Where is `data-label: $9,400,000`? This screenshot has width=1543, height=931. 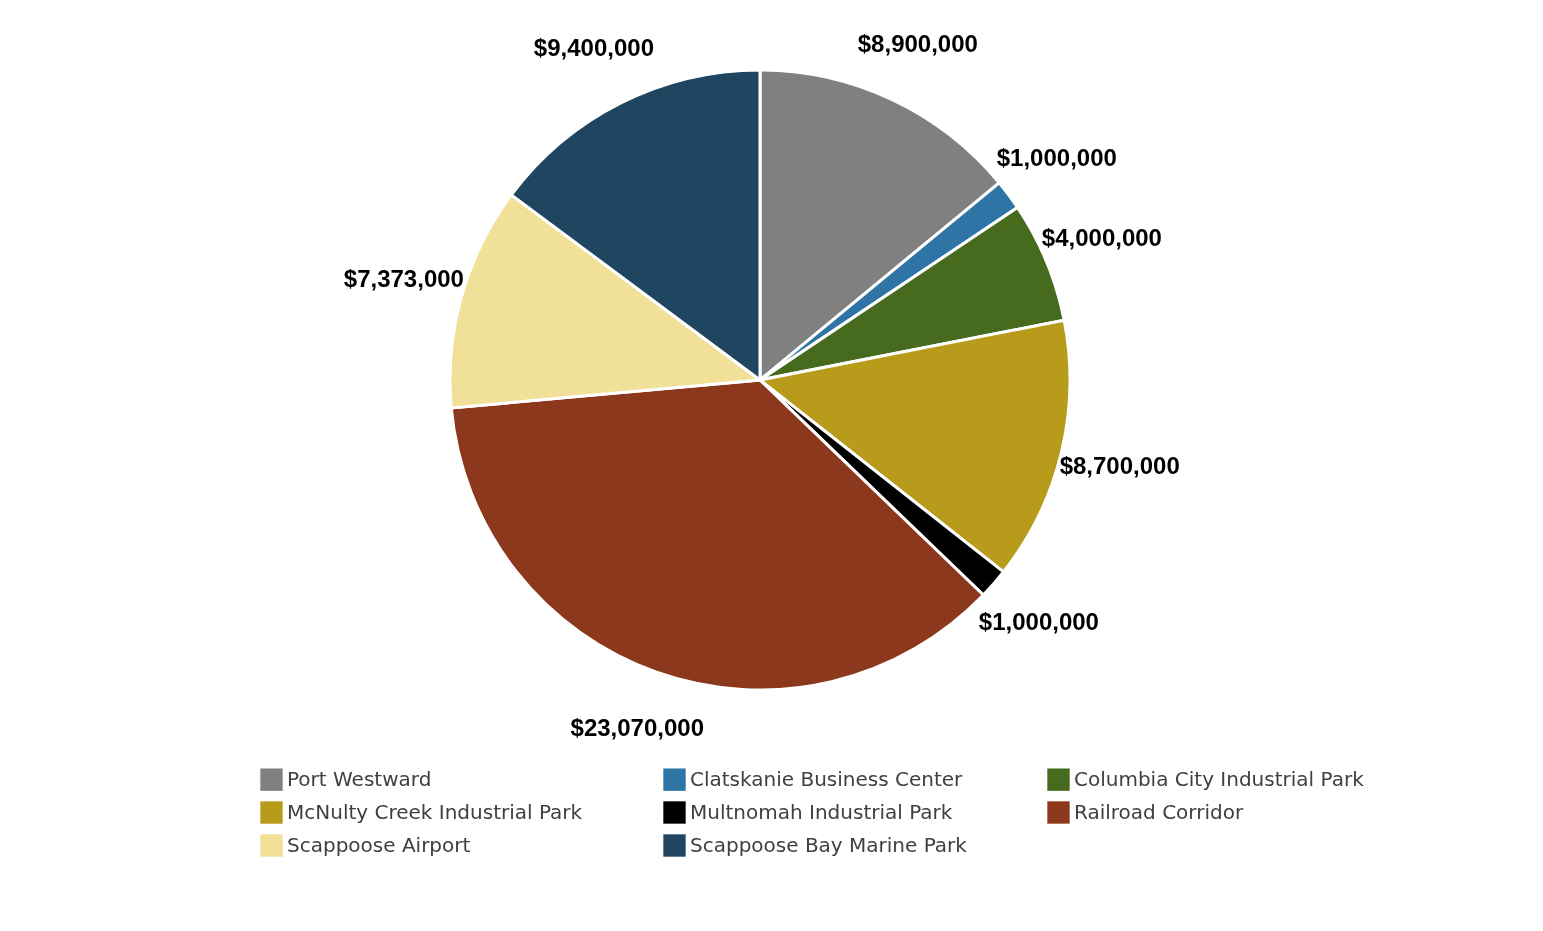 data-label: $9,400,000 is located at coordinates (593, 48).